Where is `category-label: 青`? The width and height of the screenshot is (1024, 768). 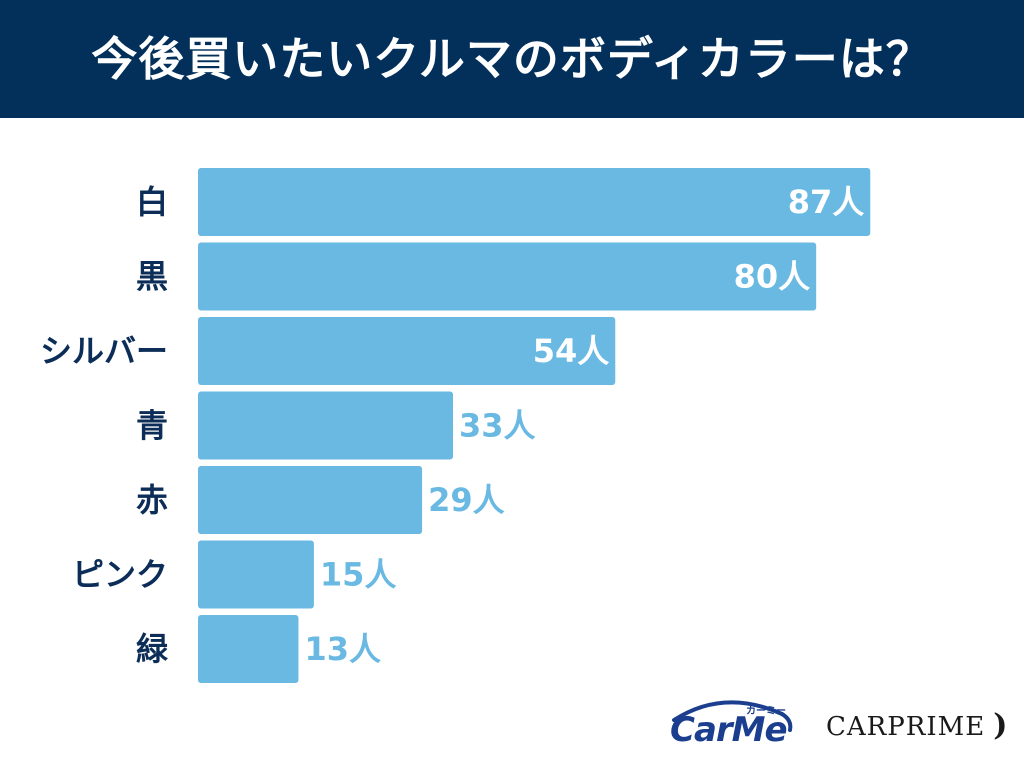 category-label: 青 is located at coordinates (152, 426).